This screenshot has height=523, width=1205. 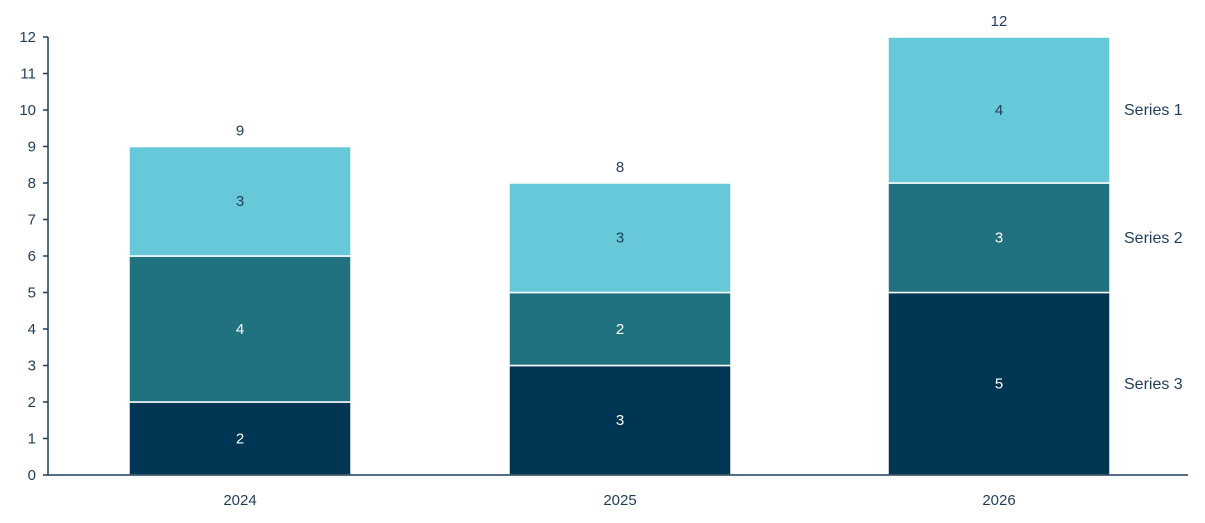 What do you see at coordinates (32, 183) in the screenshot?
I see `y-tick-label: 8` at bounding box center [32, 183].